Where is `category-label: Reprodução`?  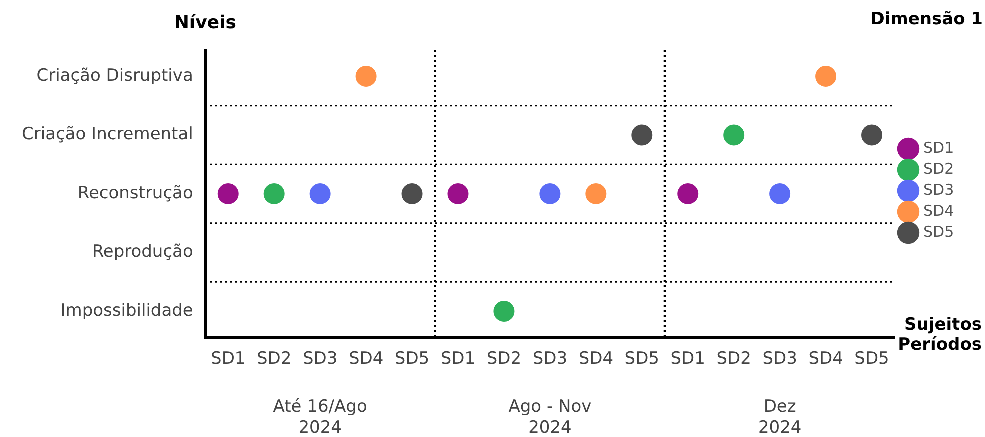 category-label: Reprodução is located at coordinates (143, 252).